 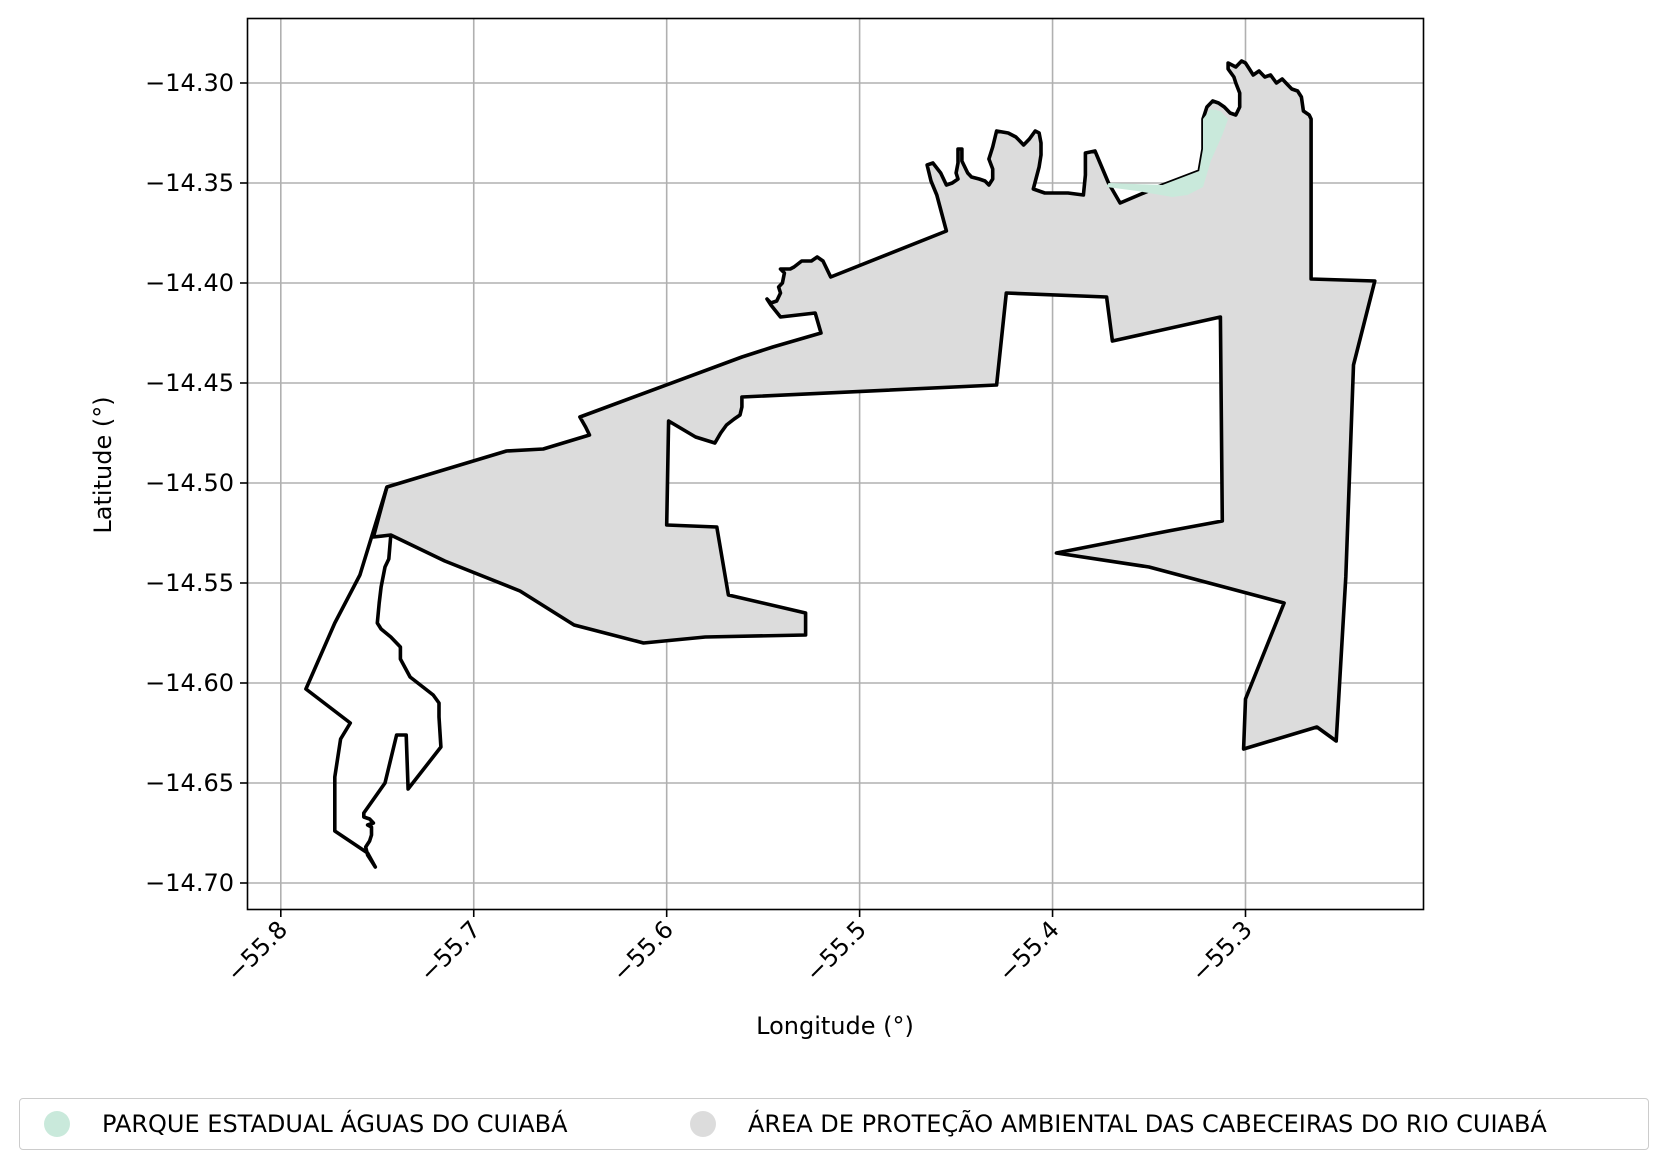 What do you see at coordinates (189, 183) in the screenshot?
I see `y-tick-label-1: −14.35` at bounding box center [189, 183].